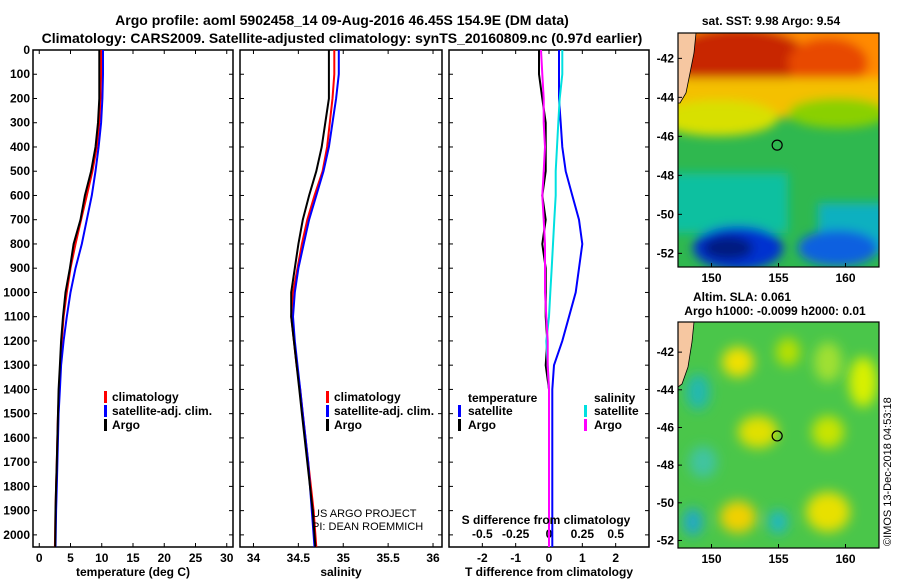 This screenshot has height=585, width=900. Describe the element at coordinates (742, 297) in the screenshot. I see `sla-map-title1: Altim. SLA: 0.061` at that location.